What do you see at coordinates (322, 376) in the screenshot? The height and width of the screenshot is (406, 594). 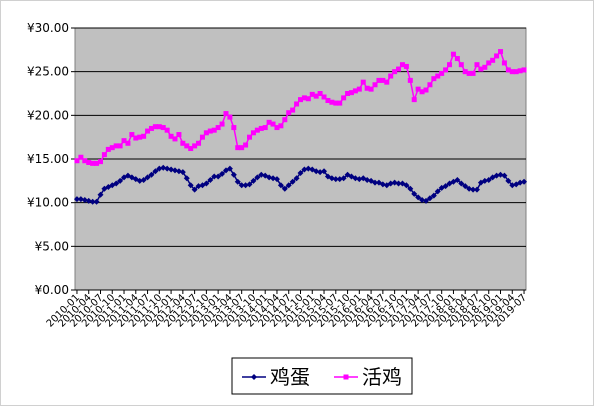 I see `legend-box` at bounding box center [322, 376].